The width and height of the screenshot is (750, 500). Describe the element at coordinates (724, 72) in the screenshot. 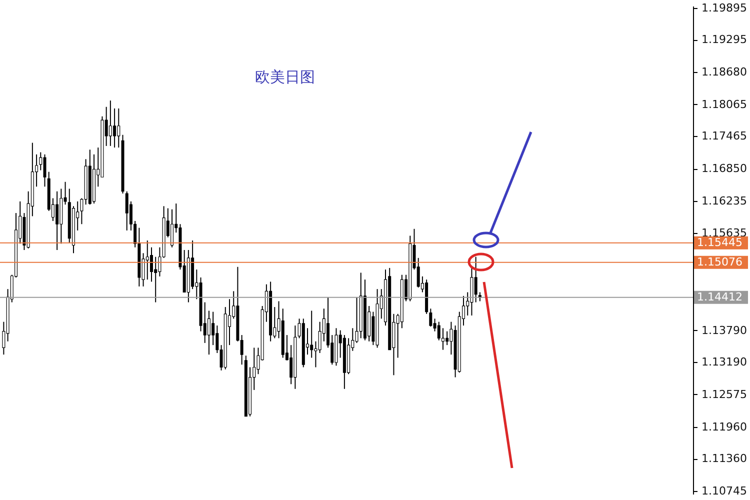

I see `y-tick-label: 1.18680` at that location.